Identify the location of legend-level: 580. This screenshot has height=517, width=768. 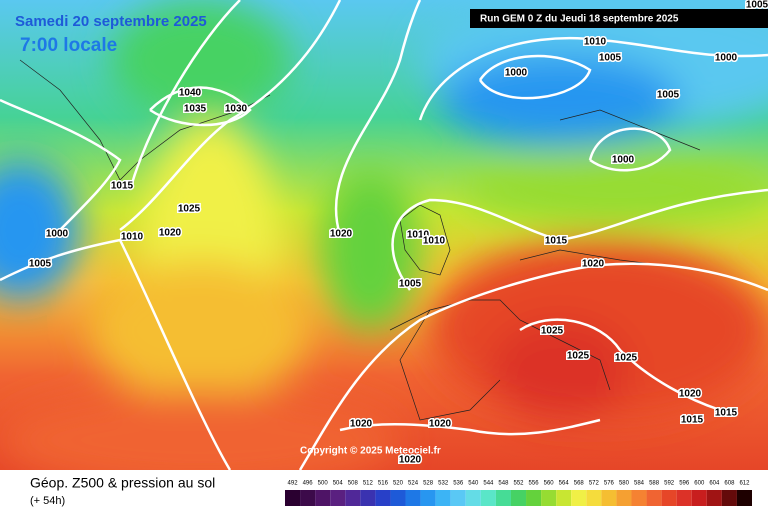
(624, 484).